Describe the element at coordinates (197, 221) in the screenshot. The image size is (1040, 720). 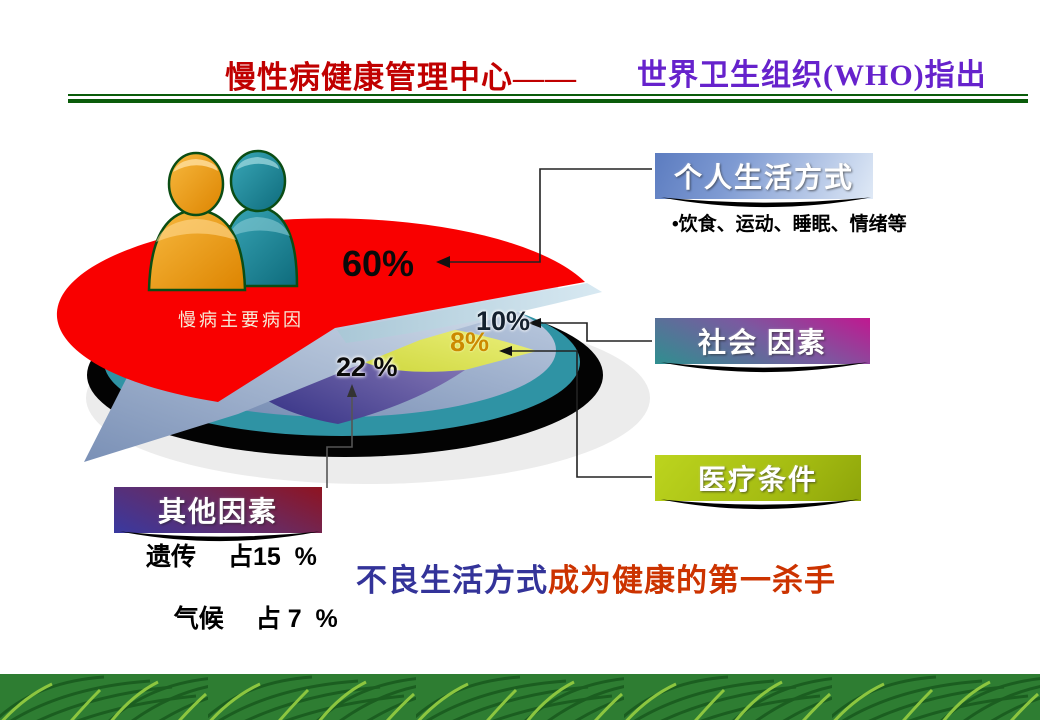
I see `person-orange-icon` at that location.